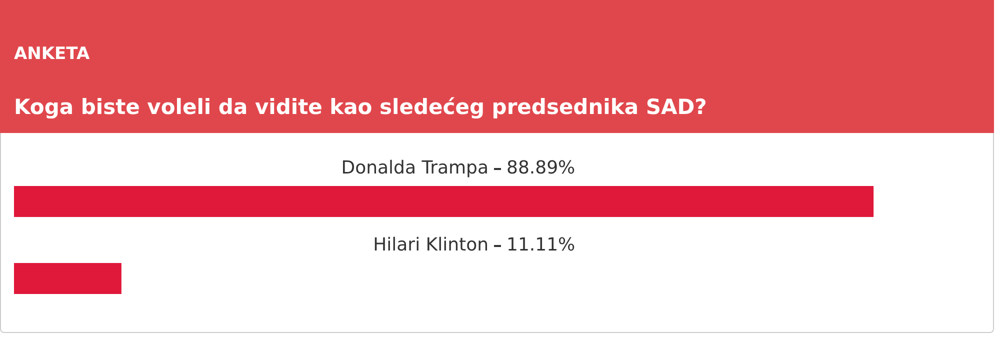  What do you see at coordinates (52, 54) in the screenshot?
I see `chart-title: ANKETA` at bounding box center [52, 54].